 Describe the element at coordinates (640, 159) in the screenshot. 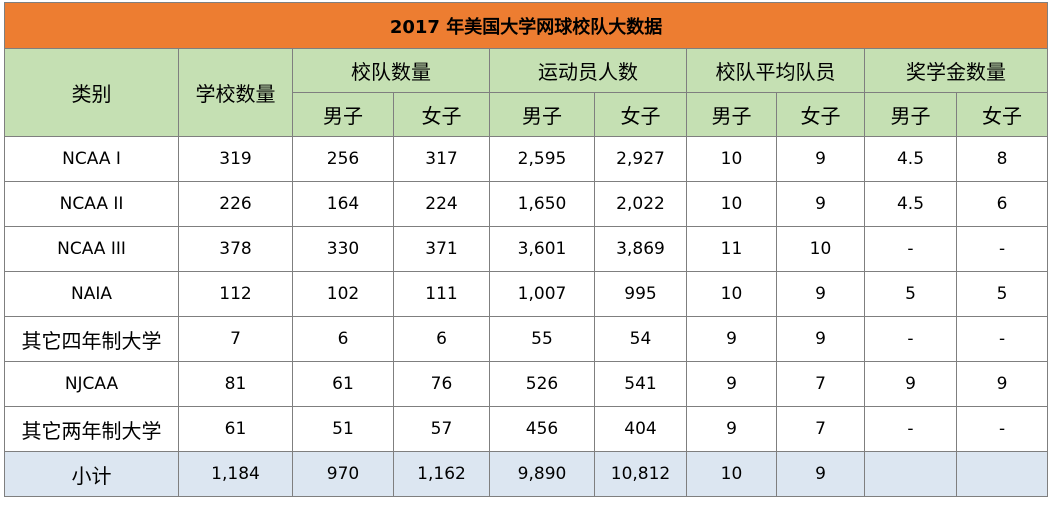

I see `athletes-women-cell: 2,927` at that location.